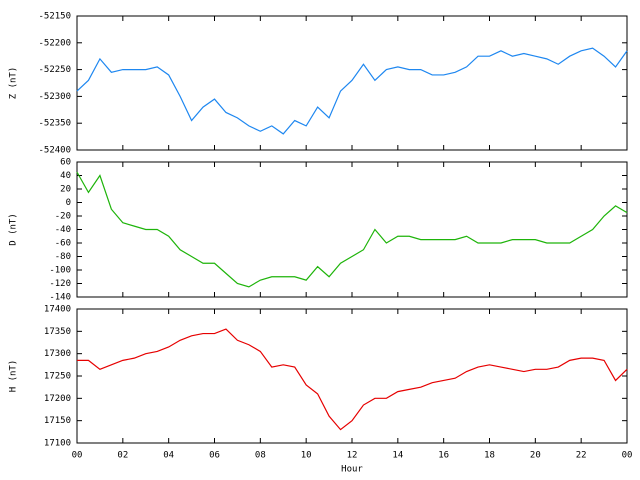 The width and height of the screenshot is (640, 480). I want to click on x-tick-label: 22, so click(581, 456).